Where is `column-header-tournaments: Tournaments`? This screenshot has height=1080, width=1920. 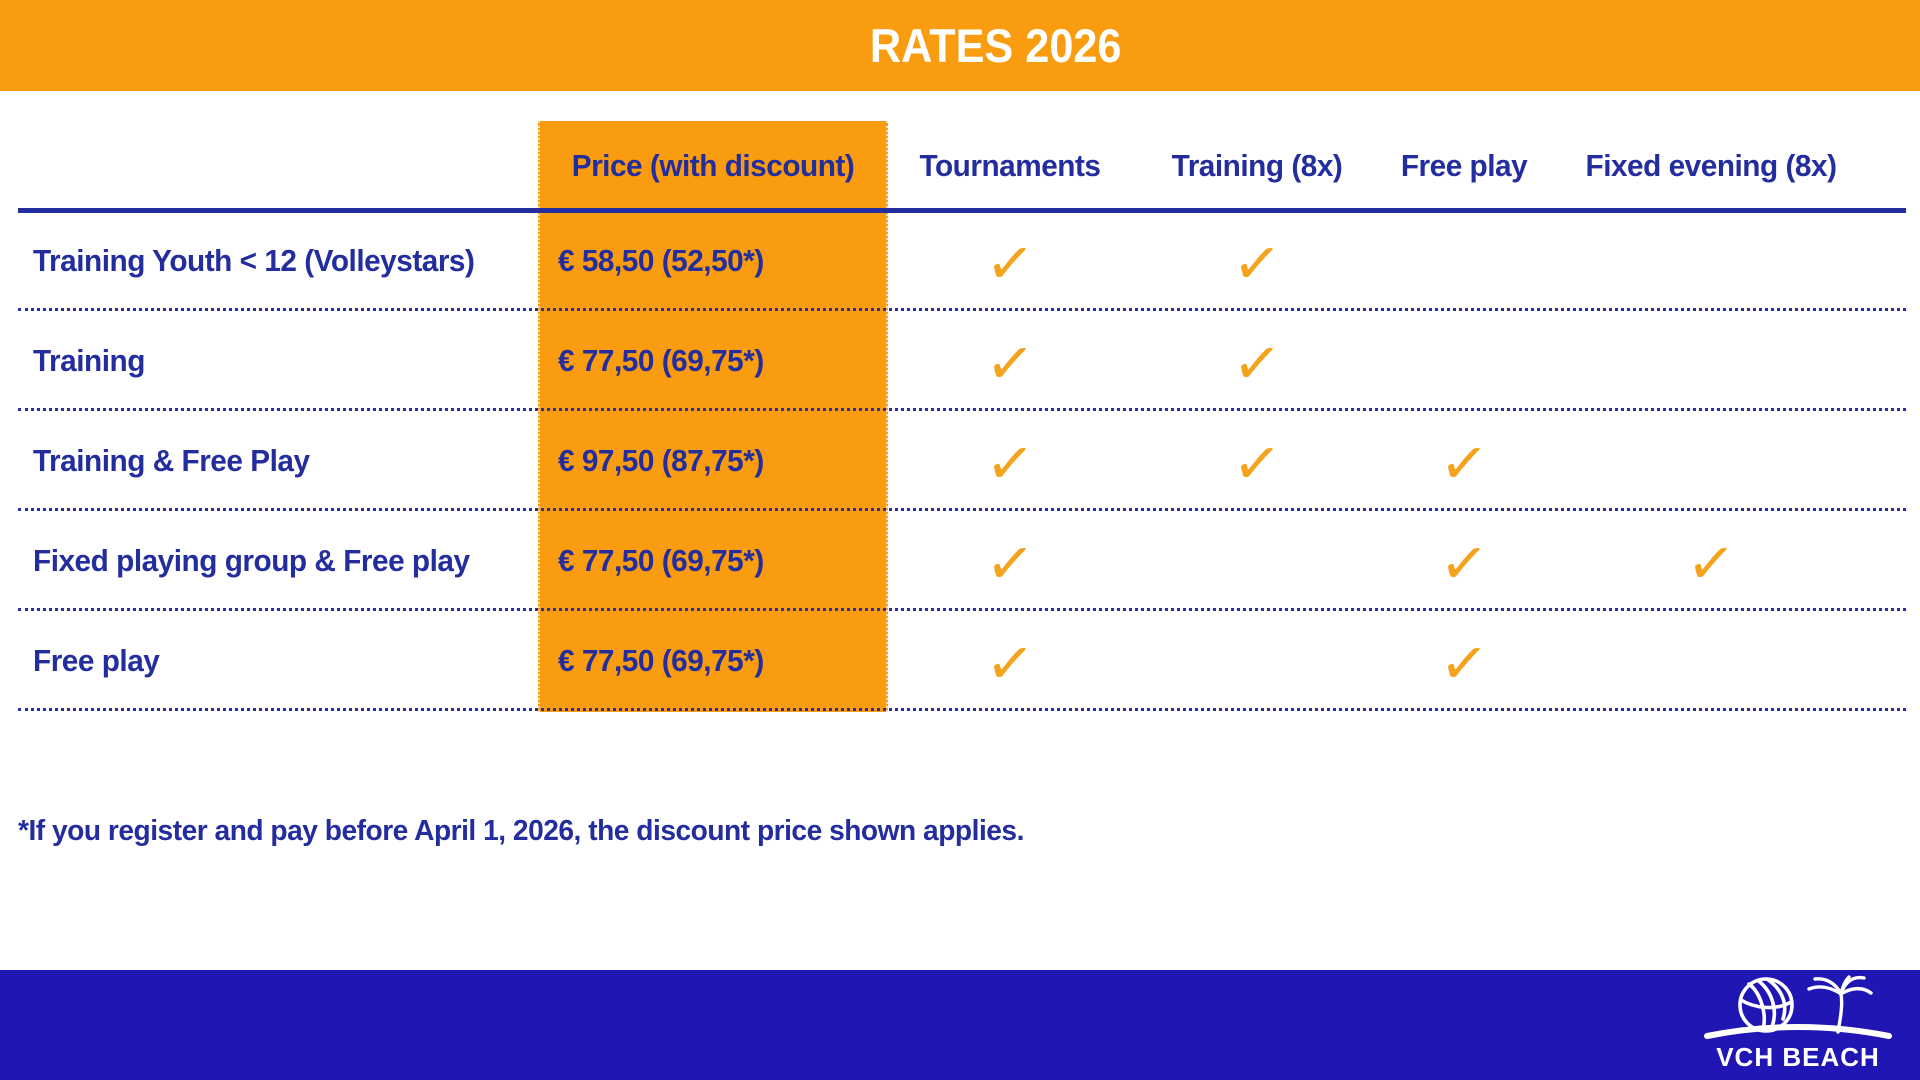 column-header-tournaments: Tournaments is located at coordinates (1010, 165).